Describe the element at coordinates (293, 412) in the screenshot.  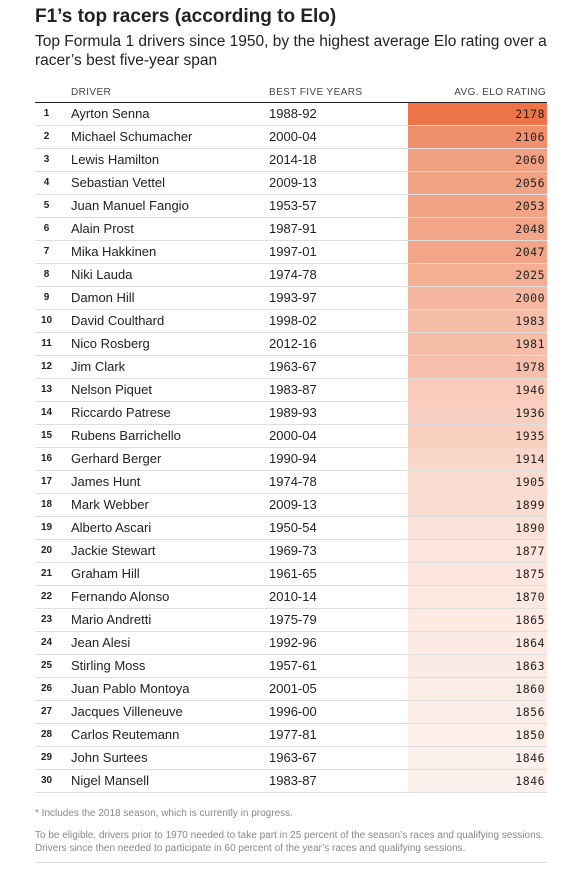
I see `row-years: 1989-93` at that location.